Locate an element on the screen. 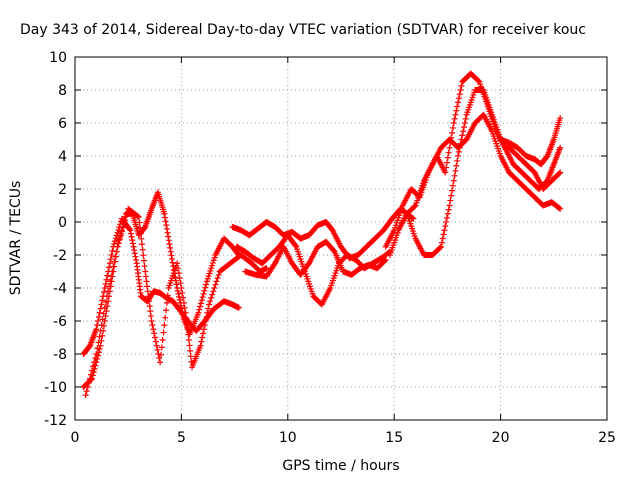  y-tick-label: 8 is located at coordinates (62, 91).